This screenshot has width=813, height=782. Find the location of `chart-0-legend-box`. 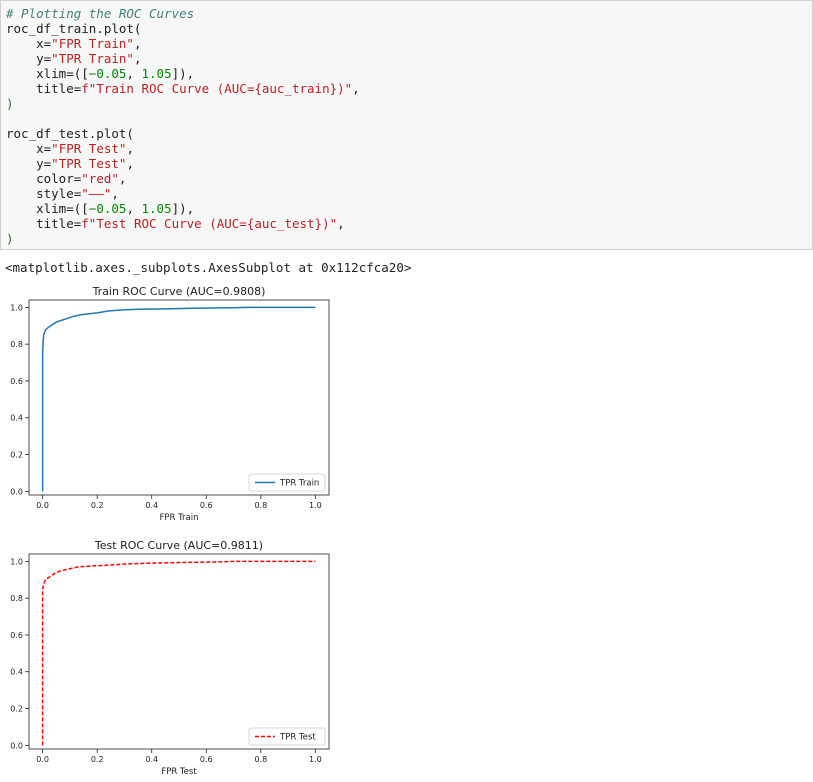

chart-0-legend-box is located at coordinates (287, 482).